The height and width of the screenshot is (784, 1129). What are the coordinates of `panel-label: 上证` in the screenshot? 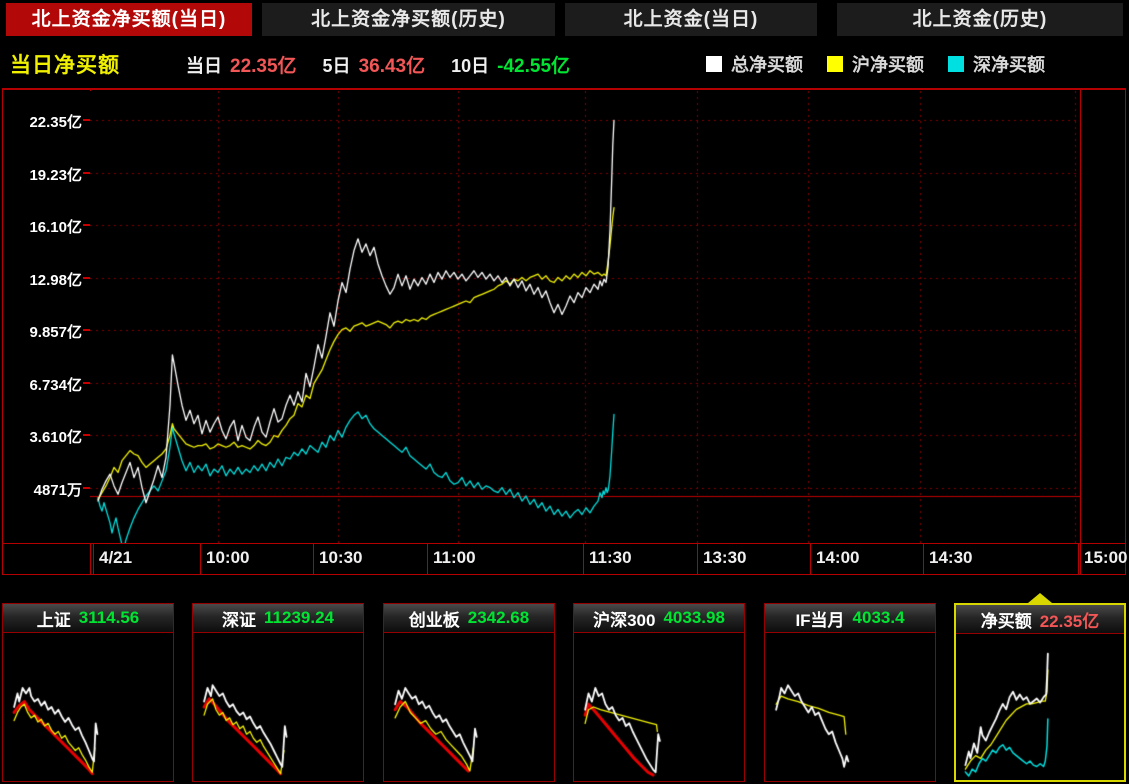 It's located at (53, 620).